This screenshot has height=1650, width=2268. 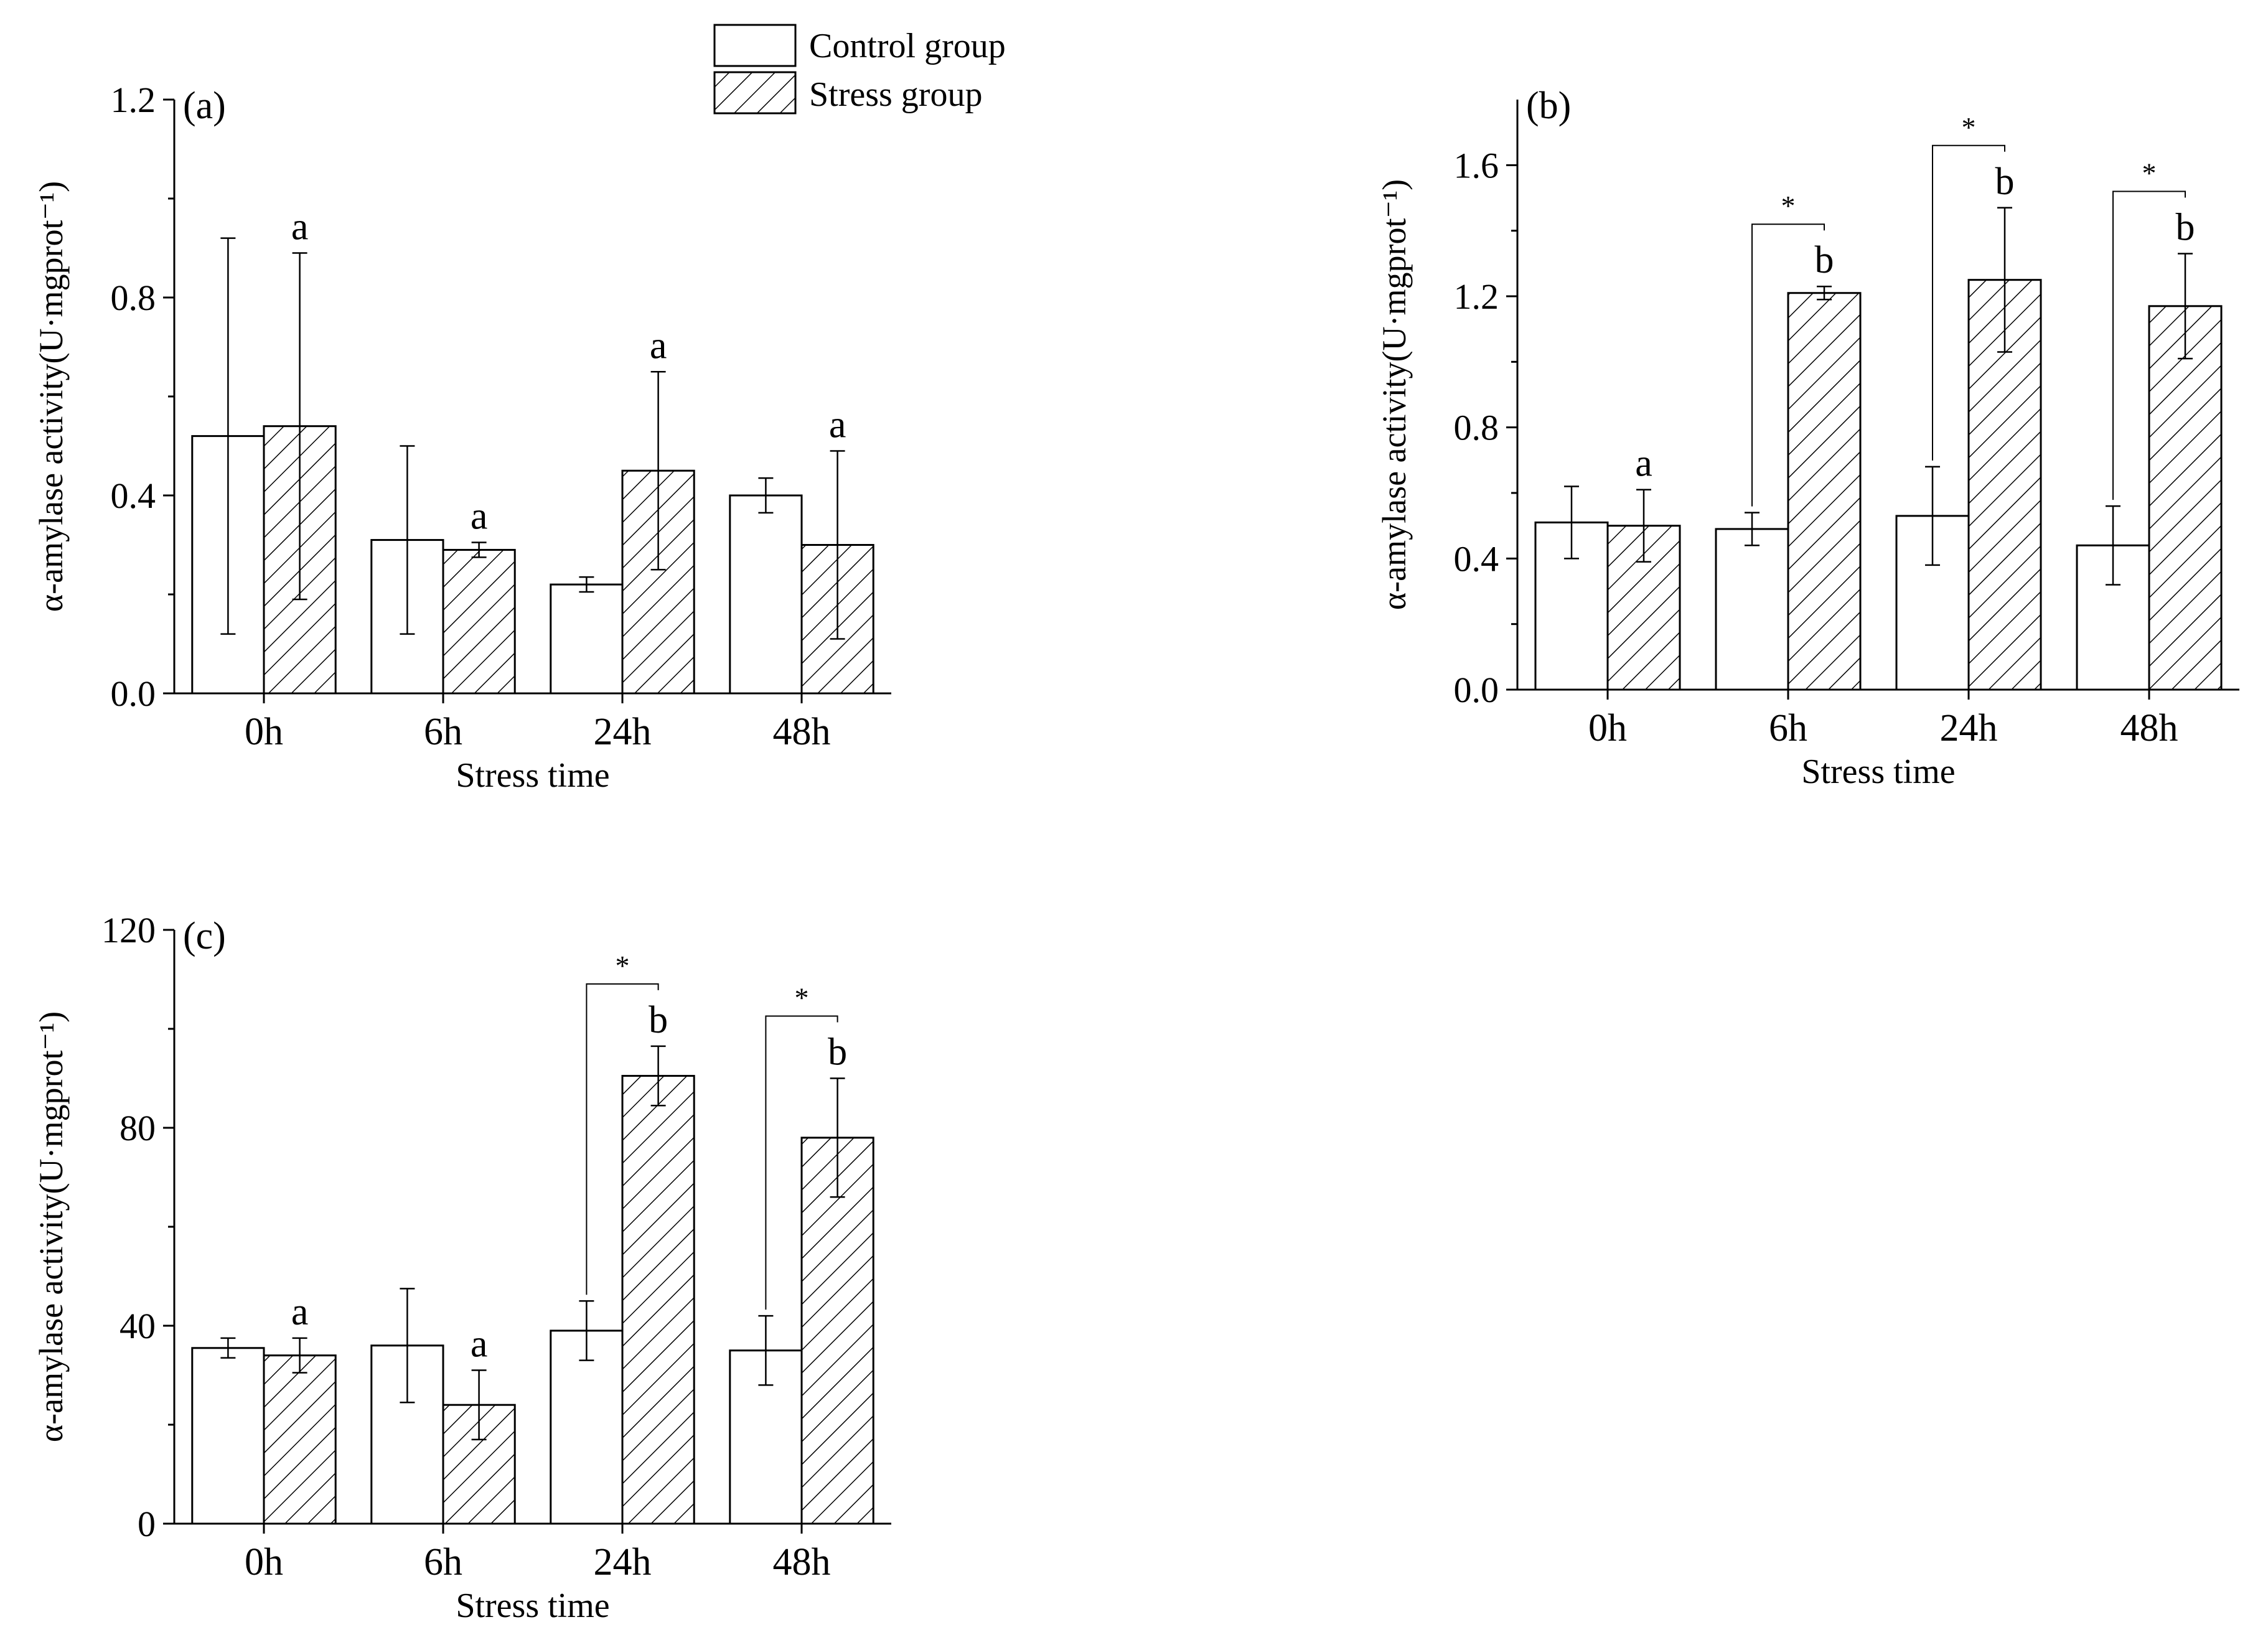 What do you see at coordinates (128, 930) in the screenshot?
I see `y-tick-label: 120` at bounding box center [128, 930].